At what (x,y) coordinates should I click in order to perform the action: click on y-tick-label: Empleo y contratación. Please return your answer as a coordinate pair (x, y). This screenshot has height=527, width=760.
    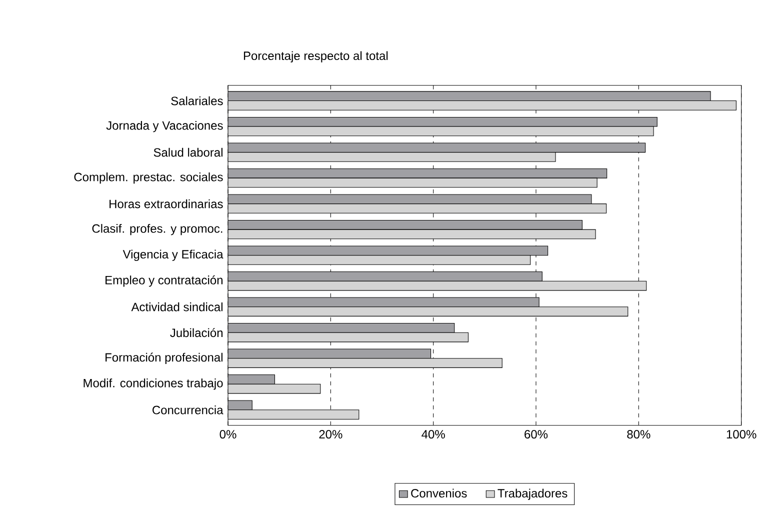
    Looking at the image, I should click on (164, 281).